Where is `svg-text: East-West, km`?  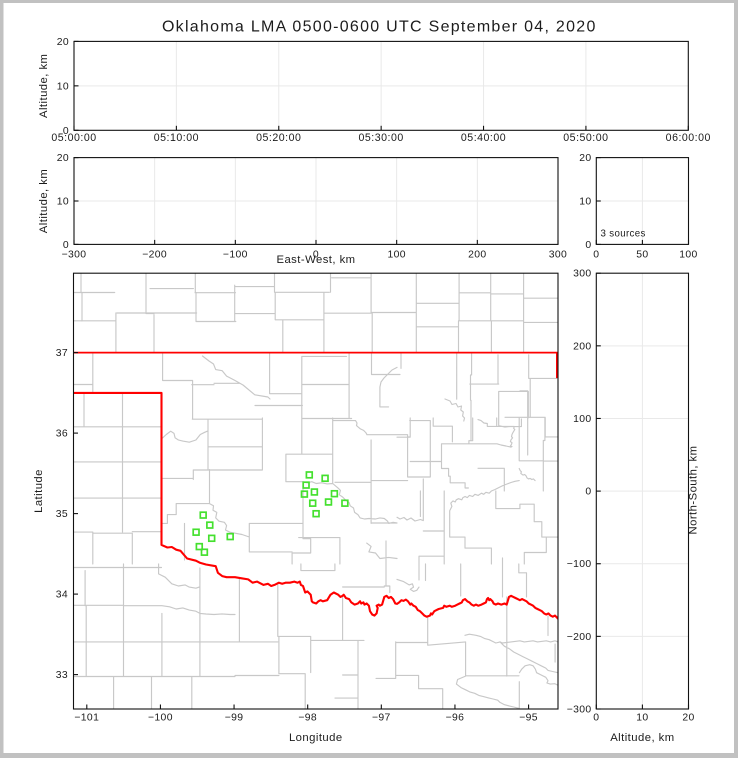
svg-text: East-West, km is located at coordinates (315, 260).